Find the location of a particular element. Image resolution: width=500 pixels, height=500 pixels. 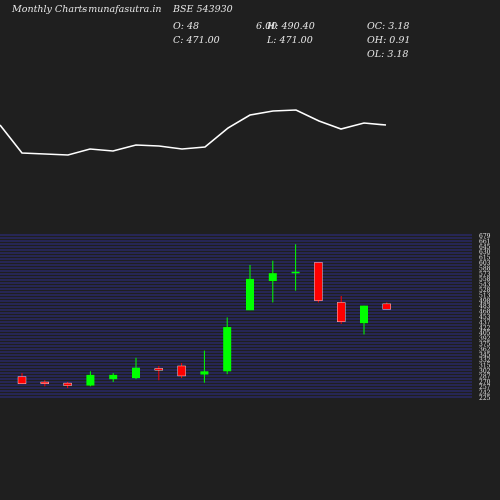

y-tick-label: 615 is located at coordinates (485, 258).